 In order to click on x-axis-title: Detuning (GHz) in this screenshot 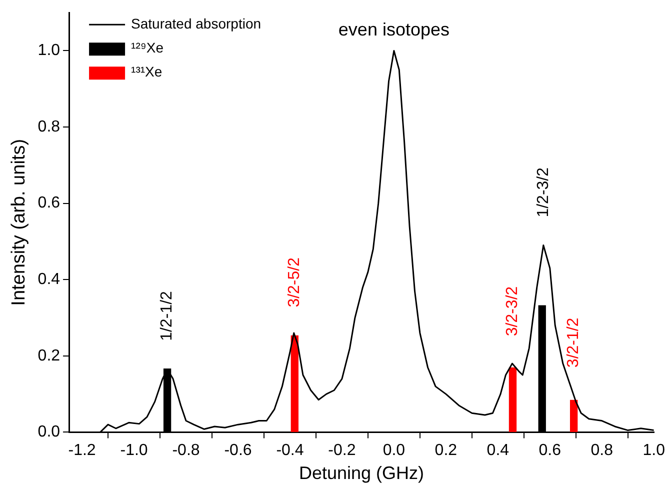, I will do `click(361, 473)`.